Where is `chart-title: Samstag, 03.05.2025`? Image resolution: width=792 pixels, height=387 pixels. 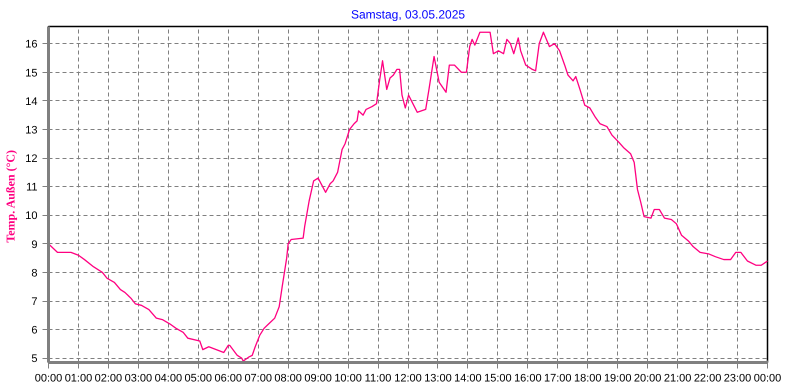 chart-title: Samstag, 03.05.2025 is located at coordinates (408, 15).